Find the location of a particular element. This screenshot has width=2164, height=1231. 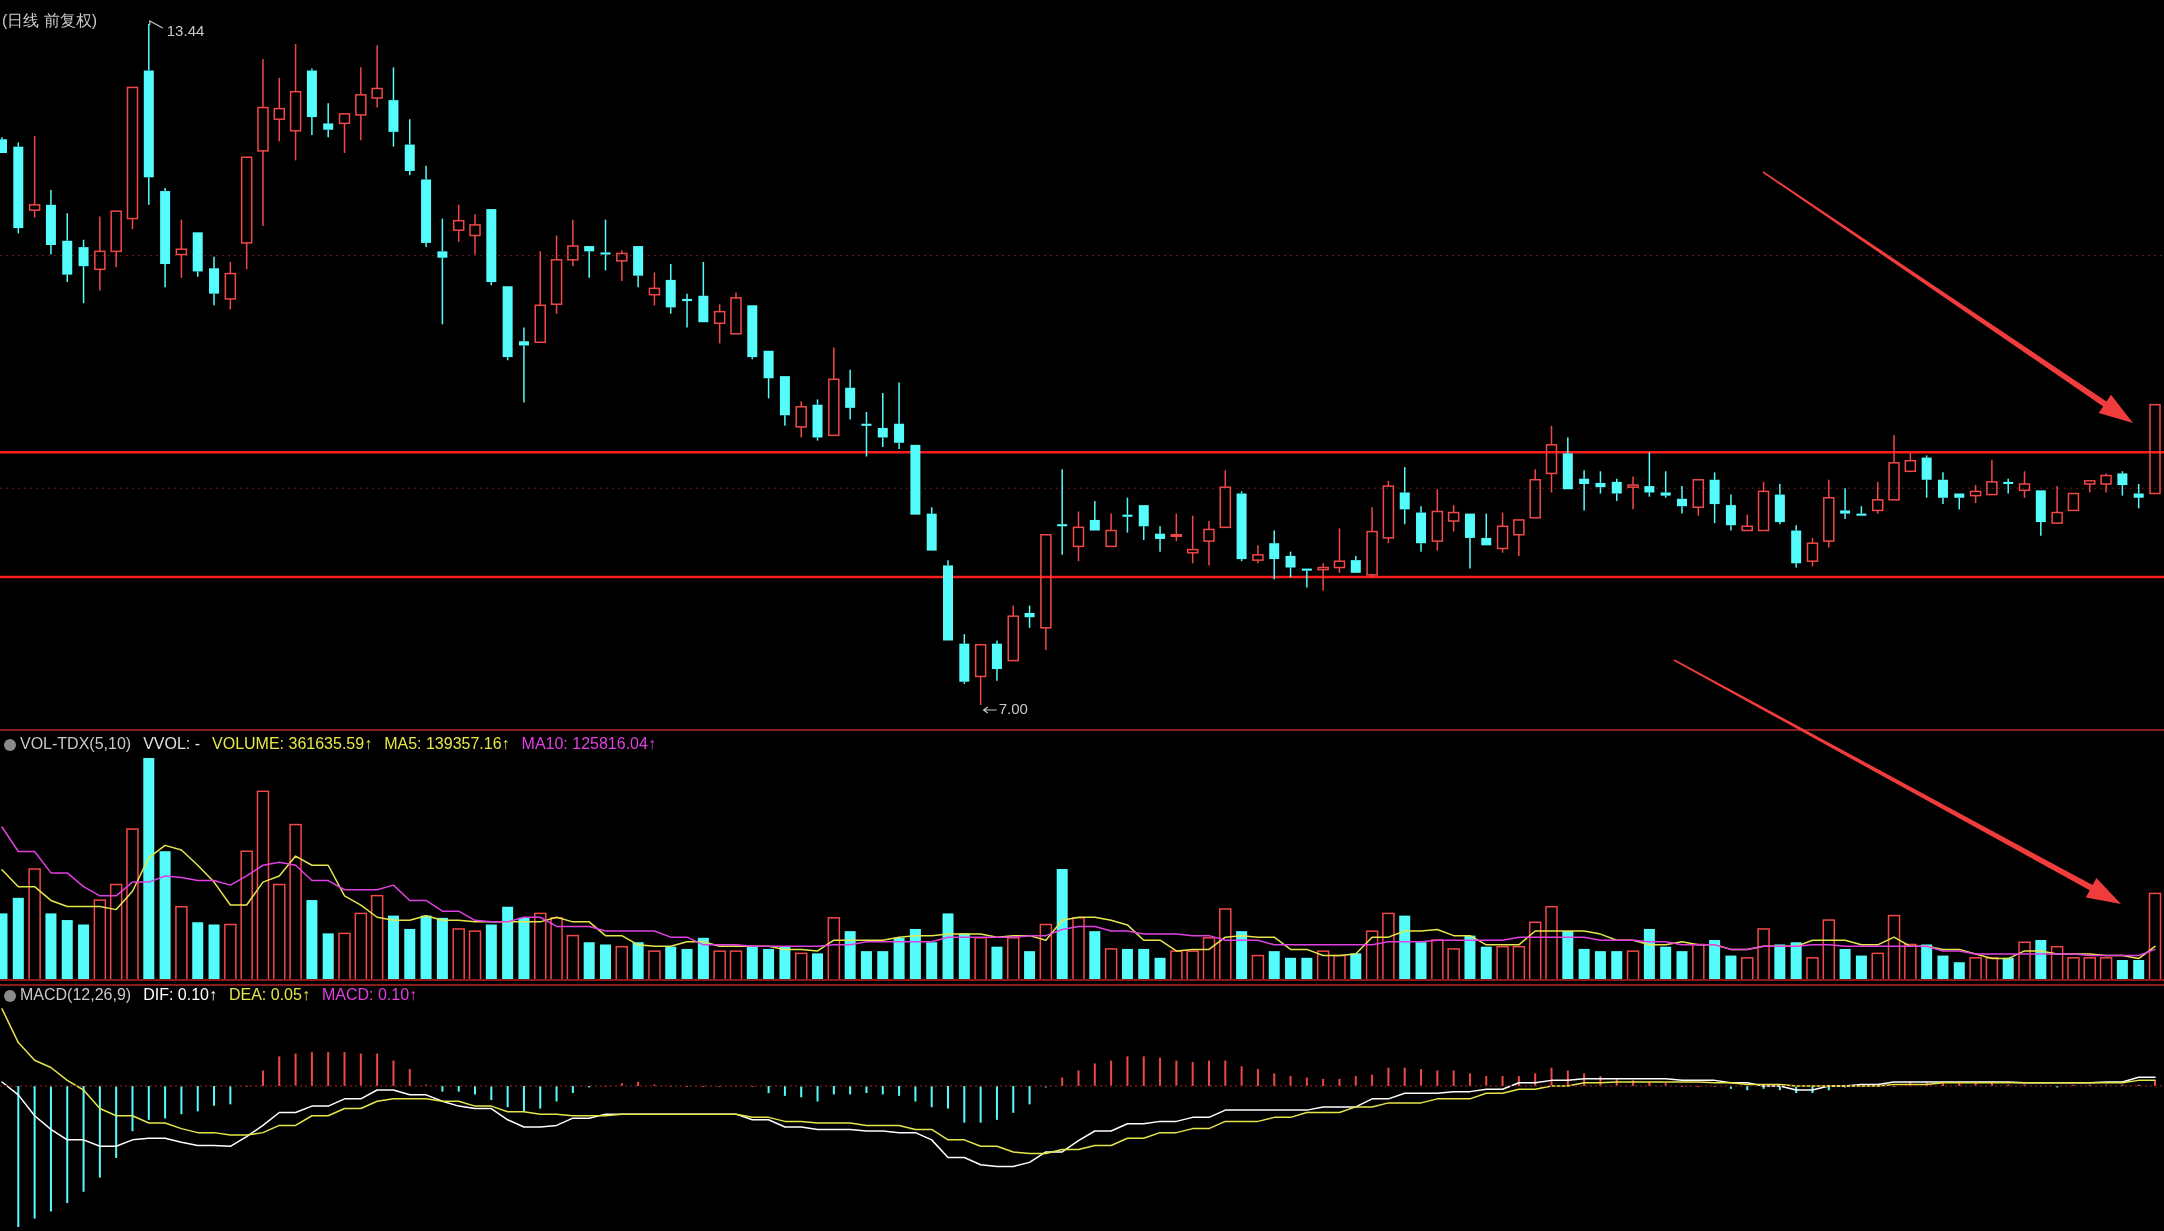

text: MA5: 139357.16↑ is located at coordinates (447, 744).